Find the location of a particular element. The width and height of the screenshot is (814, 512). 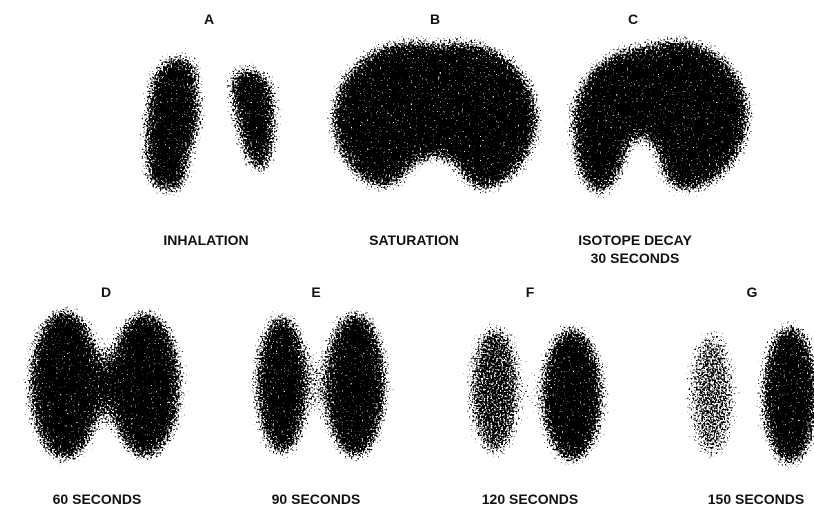

scan-b is located at coordinates (435, 116).